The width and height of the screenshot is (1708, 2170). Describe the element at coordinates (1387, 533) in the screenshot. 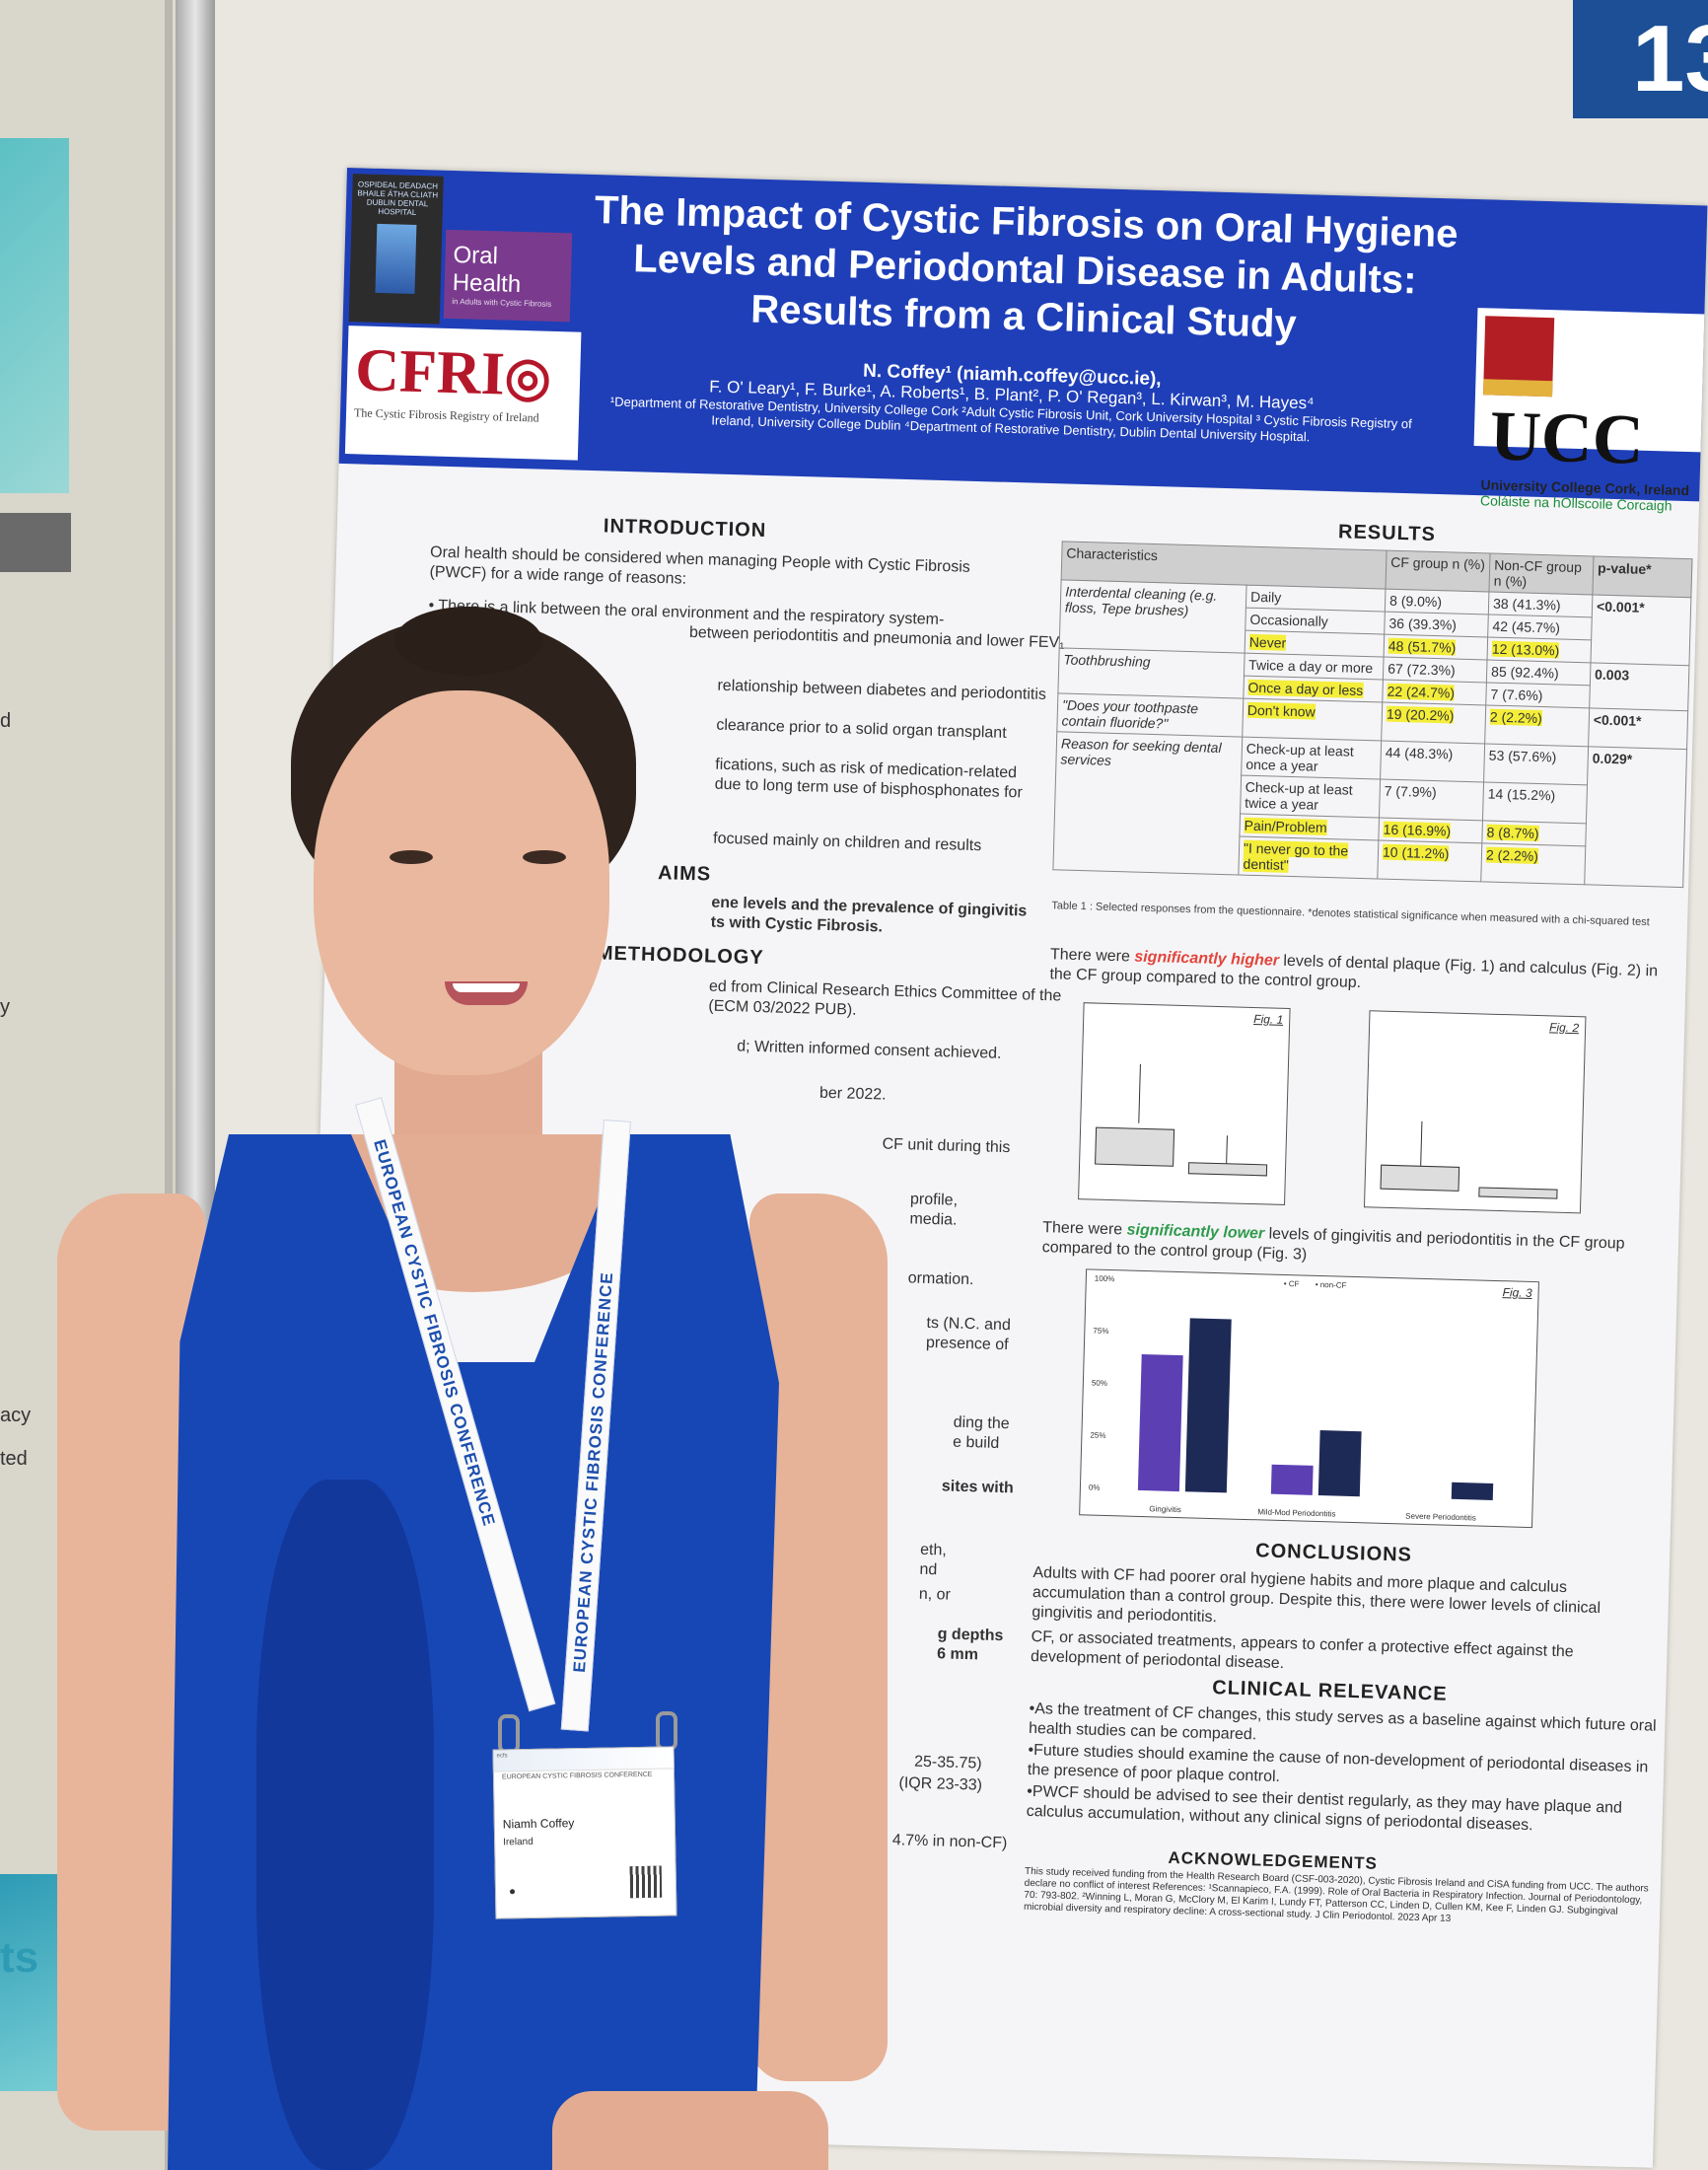

I see `results-heading: RESULTS` at that location.